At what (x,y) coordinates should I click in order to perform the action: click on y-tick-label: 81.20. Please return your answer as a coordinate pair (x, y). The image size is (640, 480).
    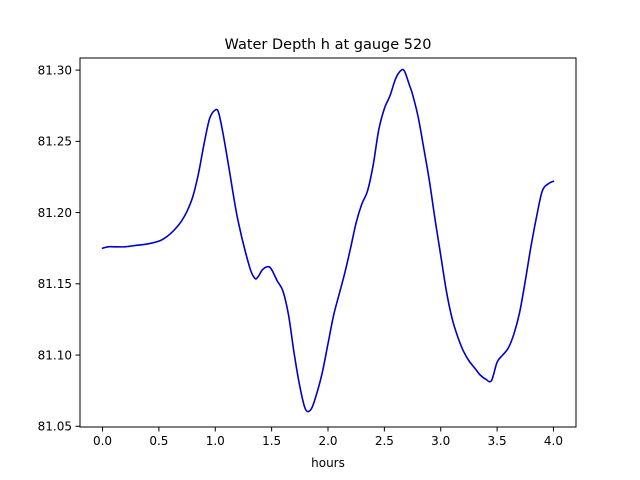
    Looking at the image, I should click on (55, 213).